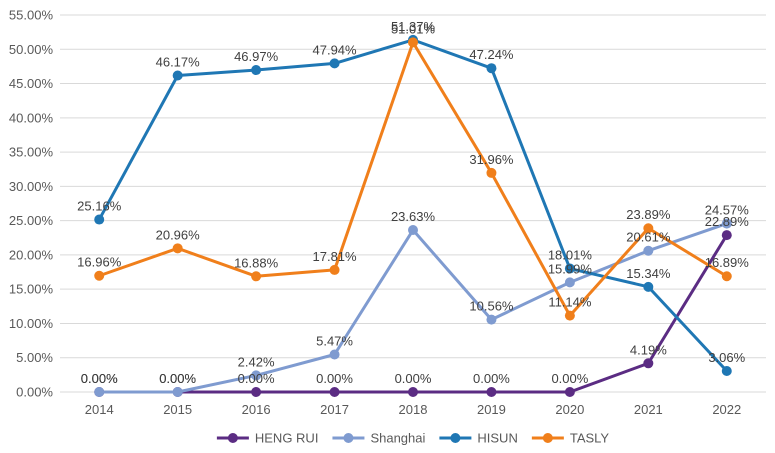 The width and height of the screenshot is (775, 453). I want to click on legend: HENG RUI Shanghai HISUN TASLY, so click(413, 438).